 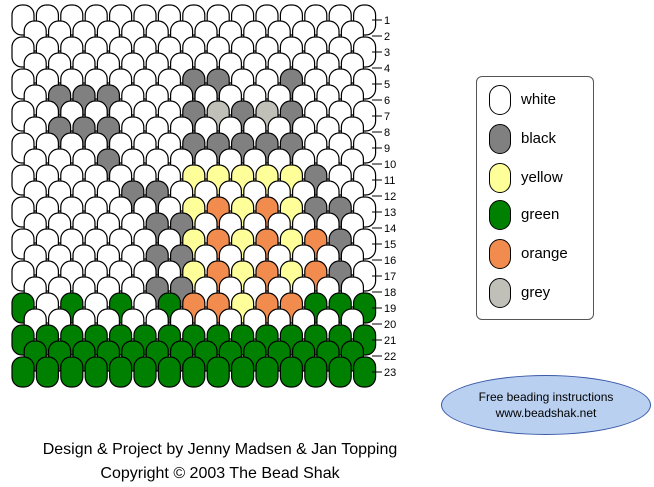 I want to click on legend-item-yellow: yellow, so click(x=541, y=178).